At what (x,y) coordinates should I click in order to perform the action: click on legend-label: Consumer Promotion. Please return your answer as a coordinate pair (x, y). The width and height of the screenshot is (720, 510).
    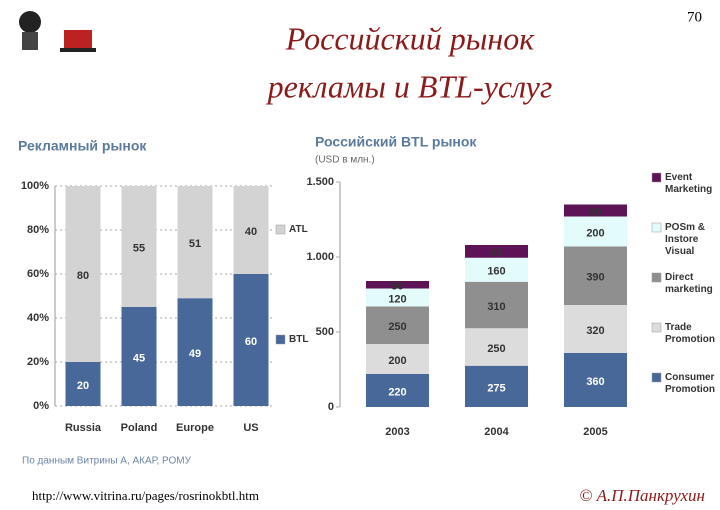
    Looking at the image, I should click on (690, 383).